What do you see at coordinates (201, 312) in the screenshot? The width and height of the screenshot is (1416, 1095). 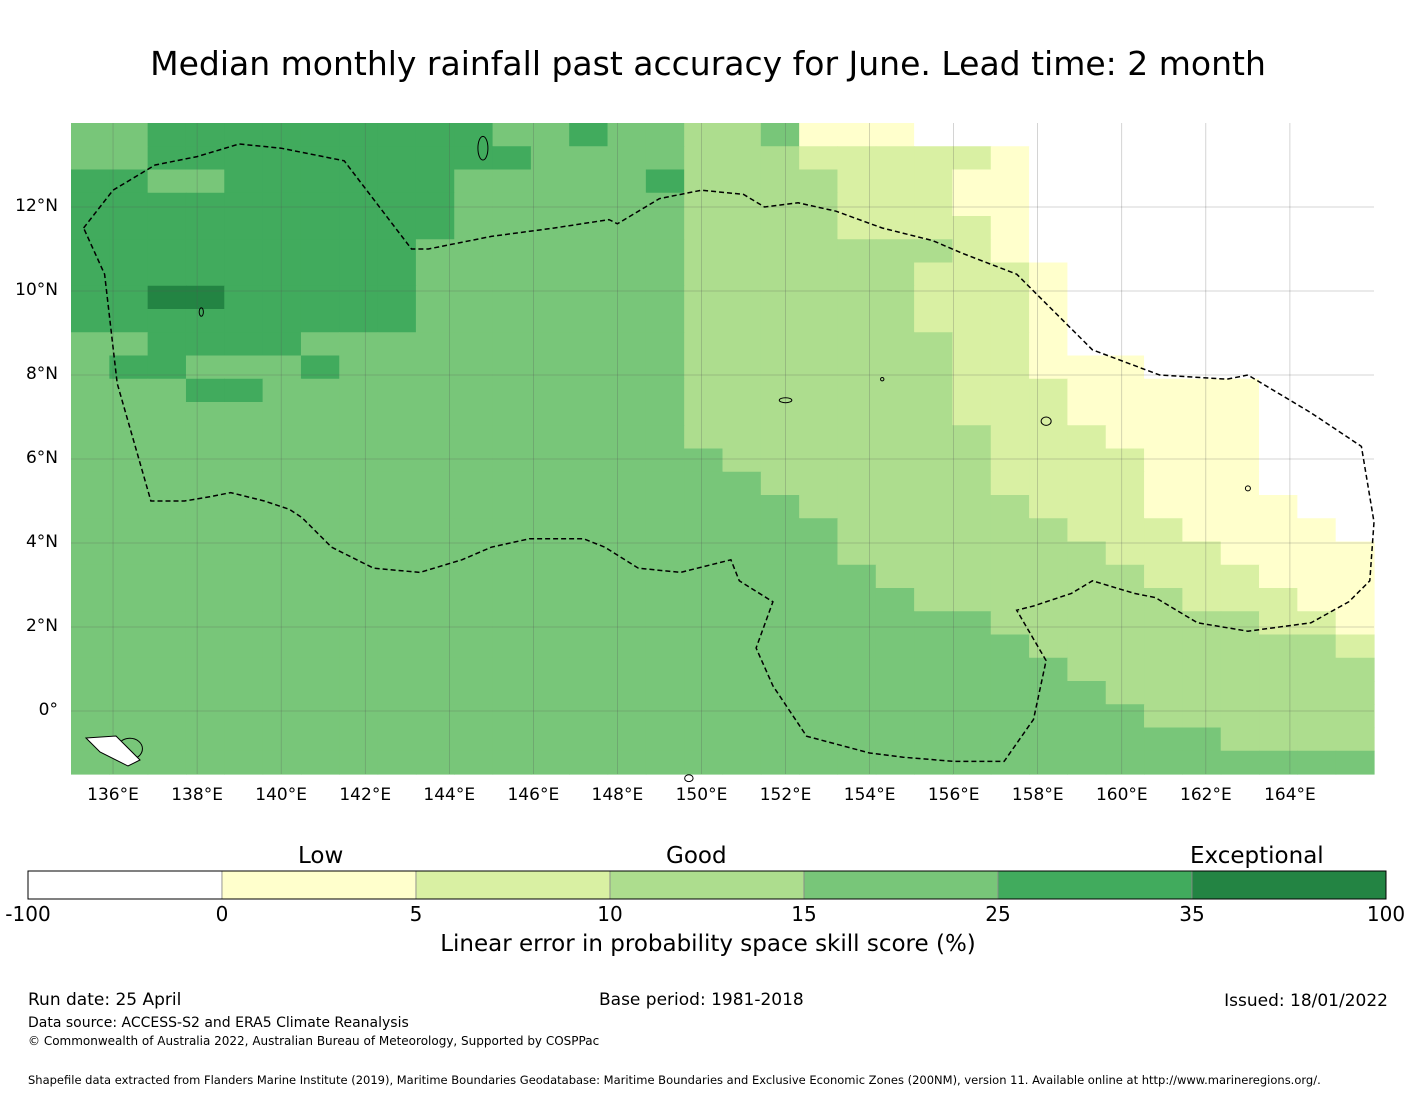 I see `island-outline` at bounding box center [201, 312].